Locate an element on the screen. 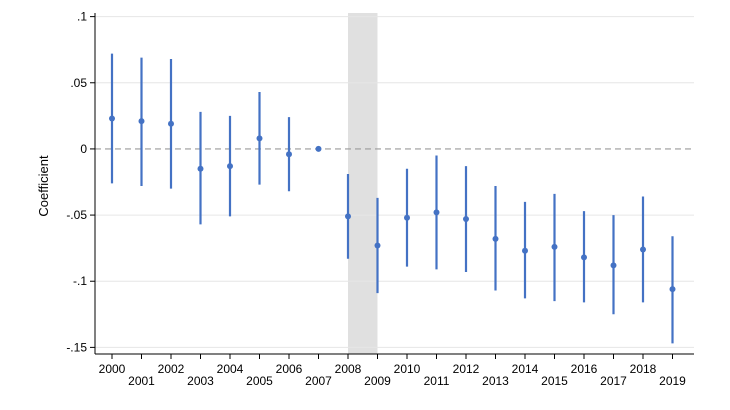 Image resolution: width=730 pixels, height=410 pixels. point-2014 is located at coordinates (525, 250).